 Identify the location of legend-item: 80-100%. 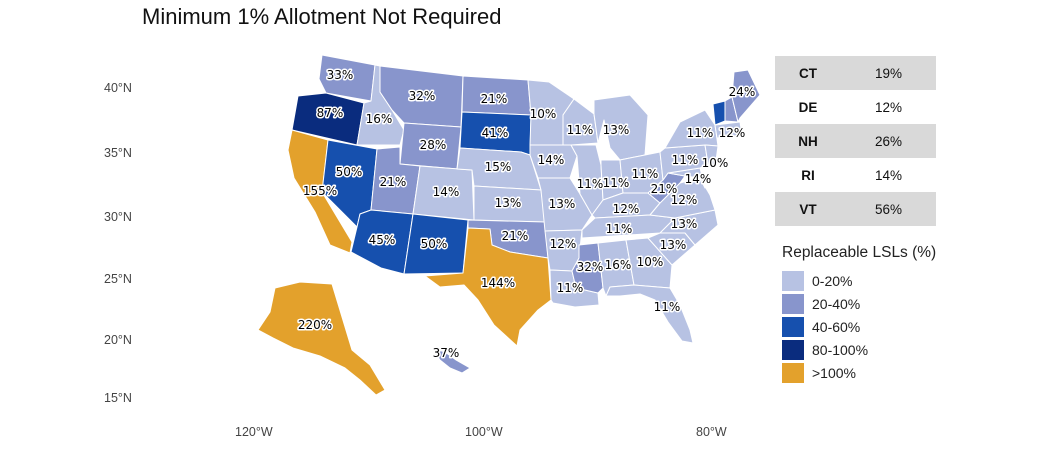
(859, 349).